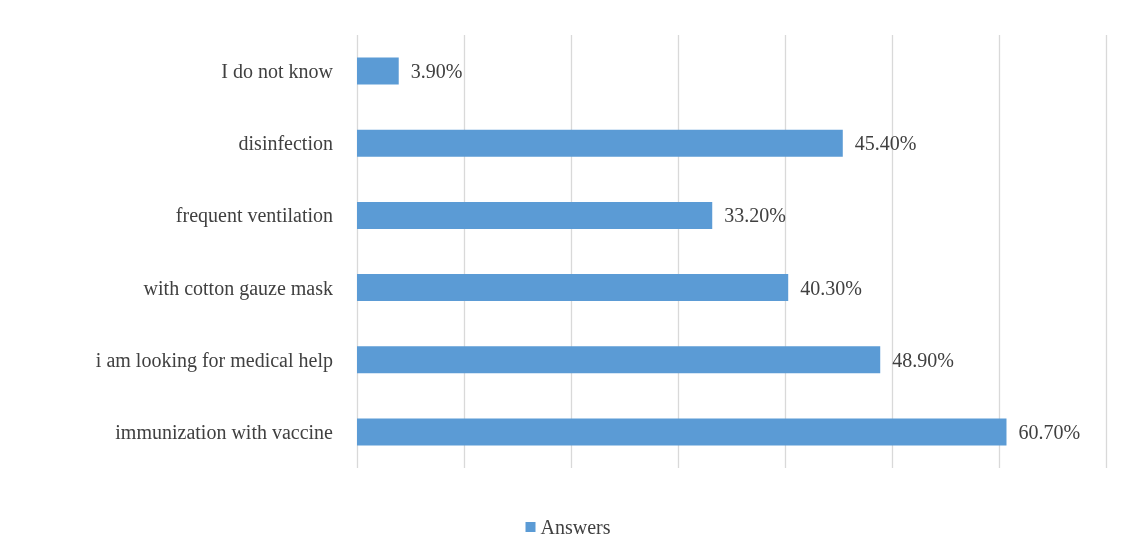  What do you see at coordinates (575, 527) in the screenshot?
I see `legend-label: Answers` at bounding box center [575, 527].